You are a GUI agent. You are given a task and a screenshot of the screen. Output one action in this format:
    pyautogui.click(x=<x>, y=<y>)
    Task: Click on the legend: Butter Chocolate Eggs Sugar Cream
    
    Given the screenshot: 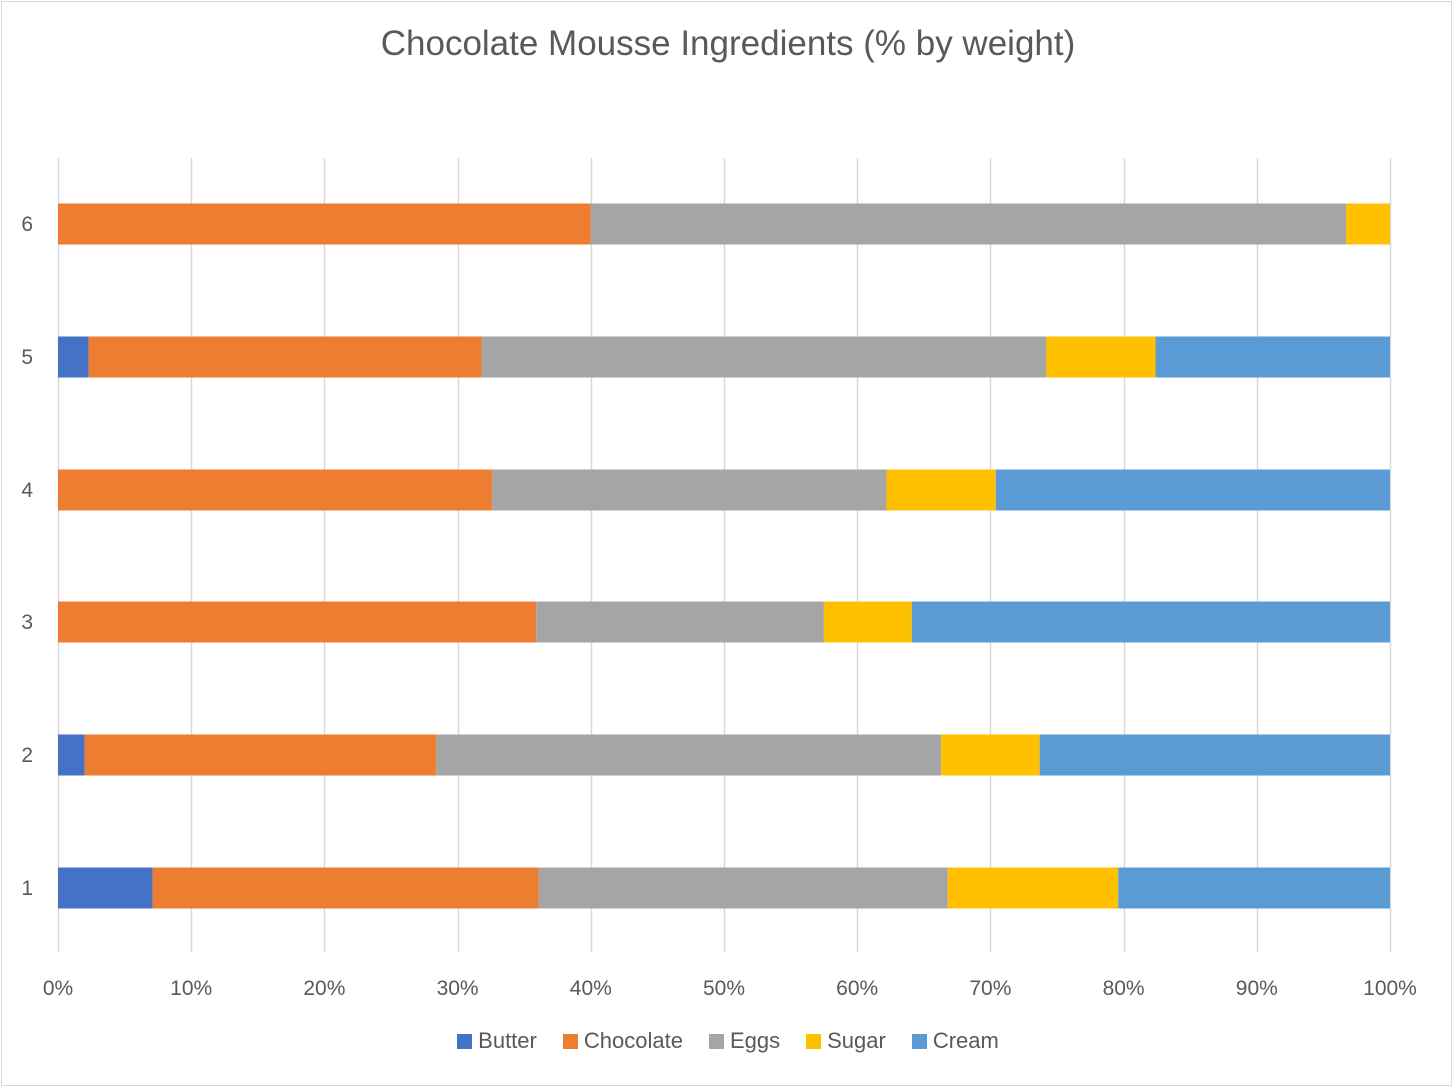 What is the action you would take?
    pyautogui.click(x=728, y=1041)
    